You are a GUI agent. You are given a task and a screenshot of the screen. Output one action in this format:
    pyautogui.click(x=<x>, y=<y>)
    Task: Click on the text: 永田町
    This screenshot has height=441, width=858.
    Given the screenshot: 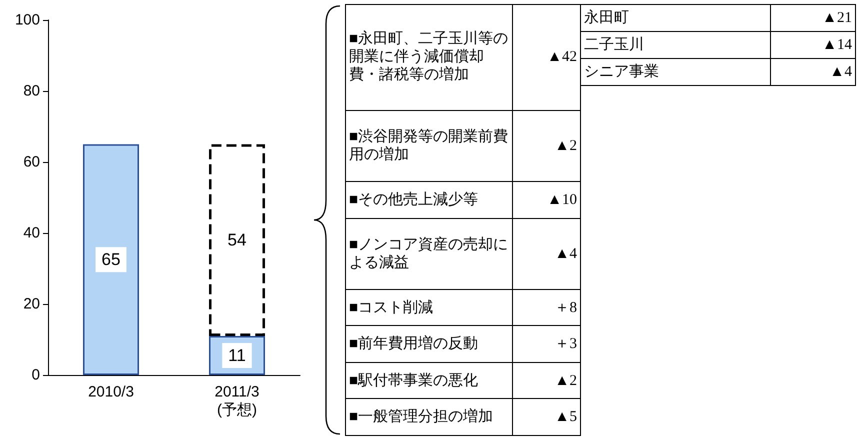 What is the action you would take?
    pyautogui.click(x=675, y=18)
    